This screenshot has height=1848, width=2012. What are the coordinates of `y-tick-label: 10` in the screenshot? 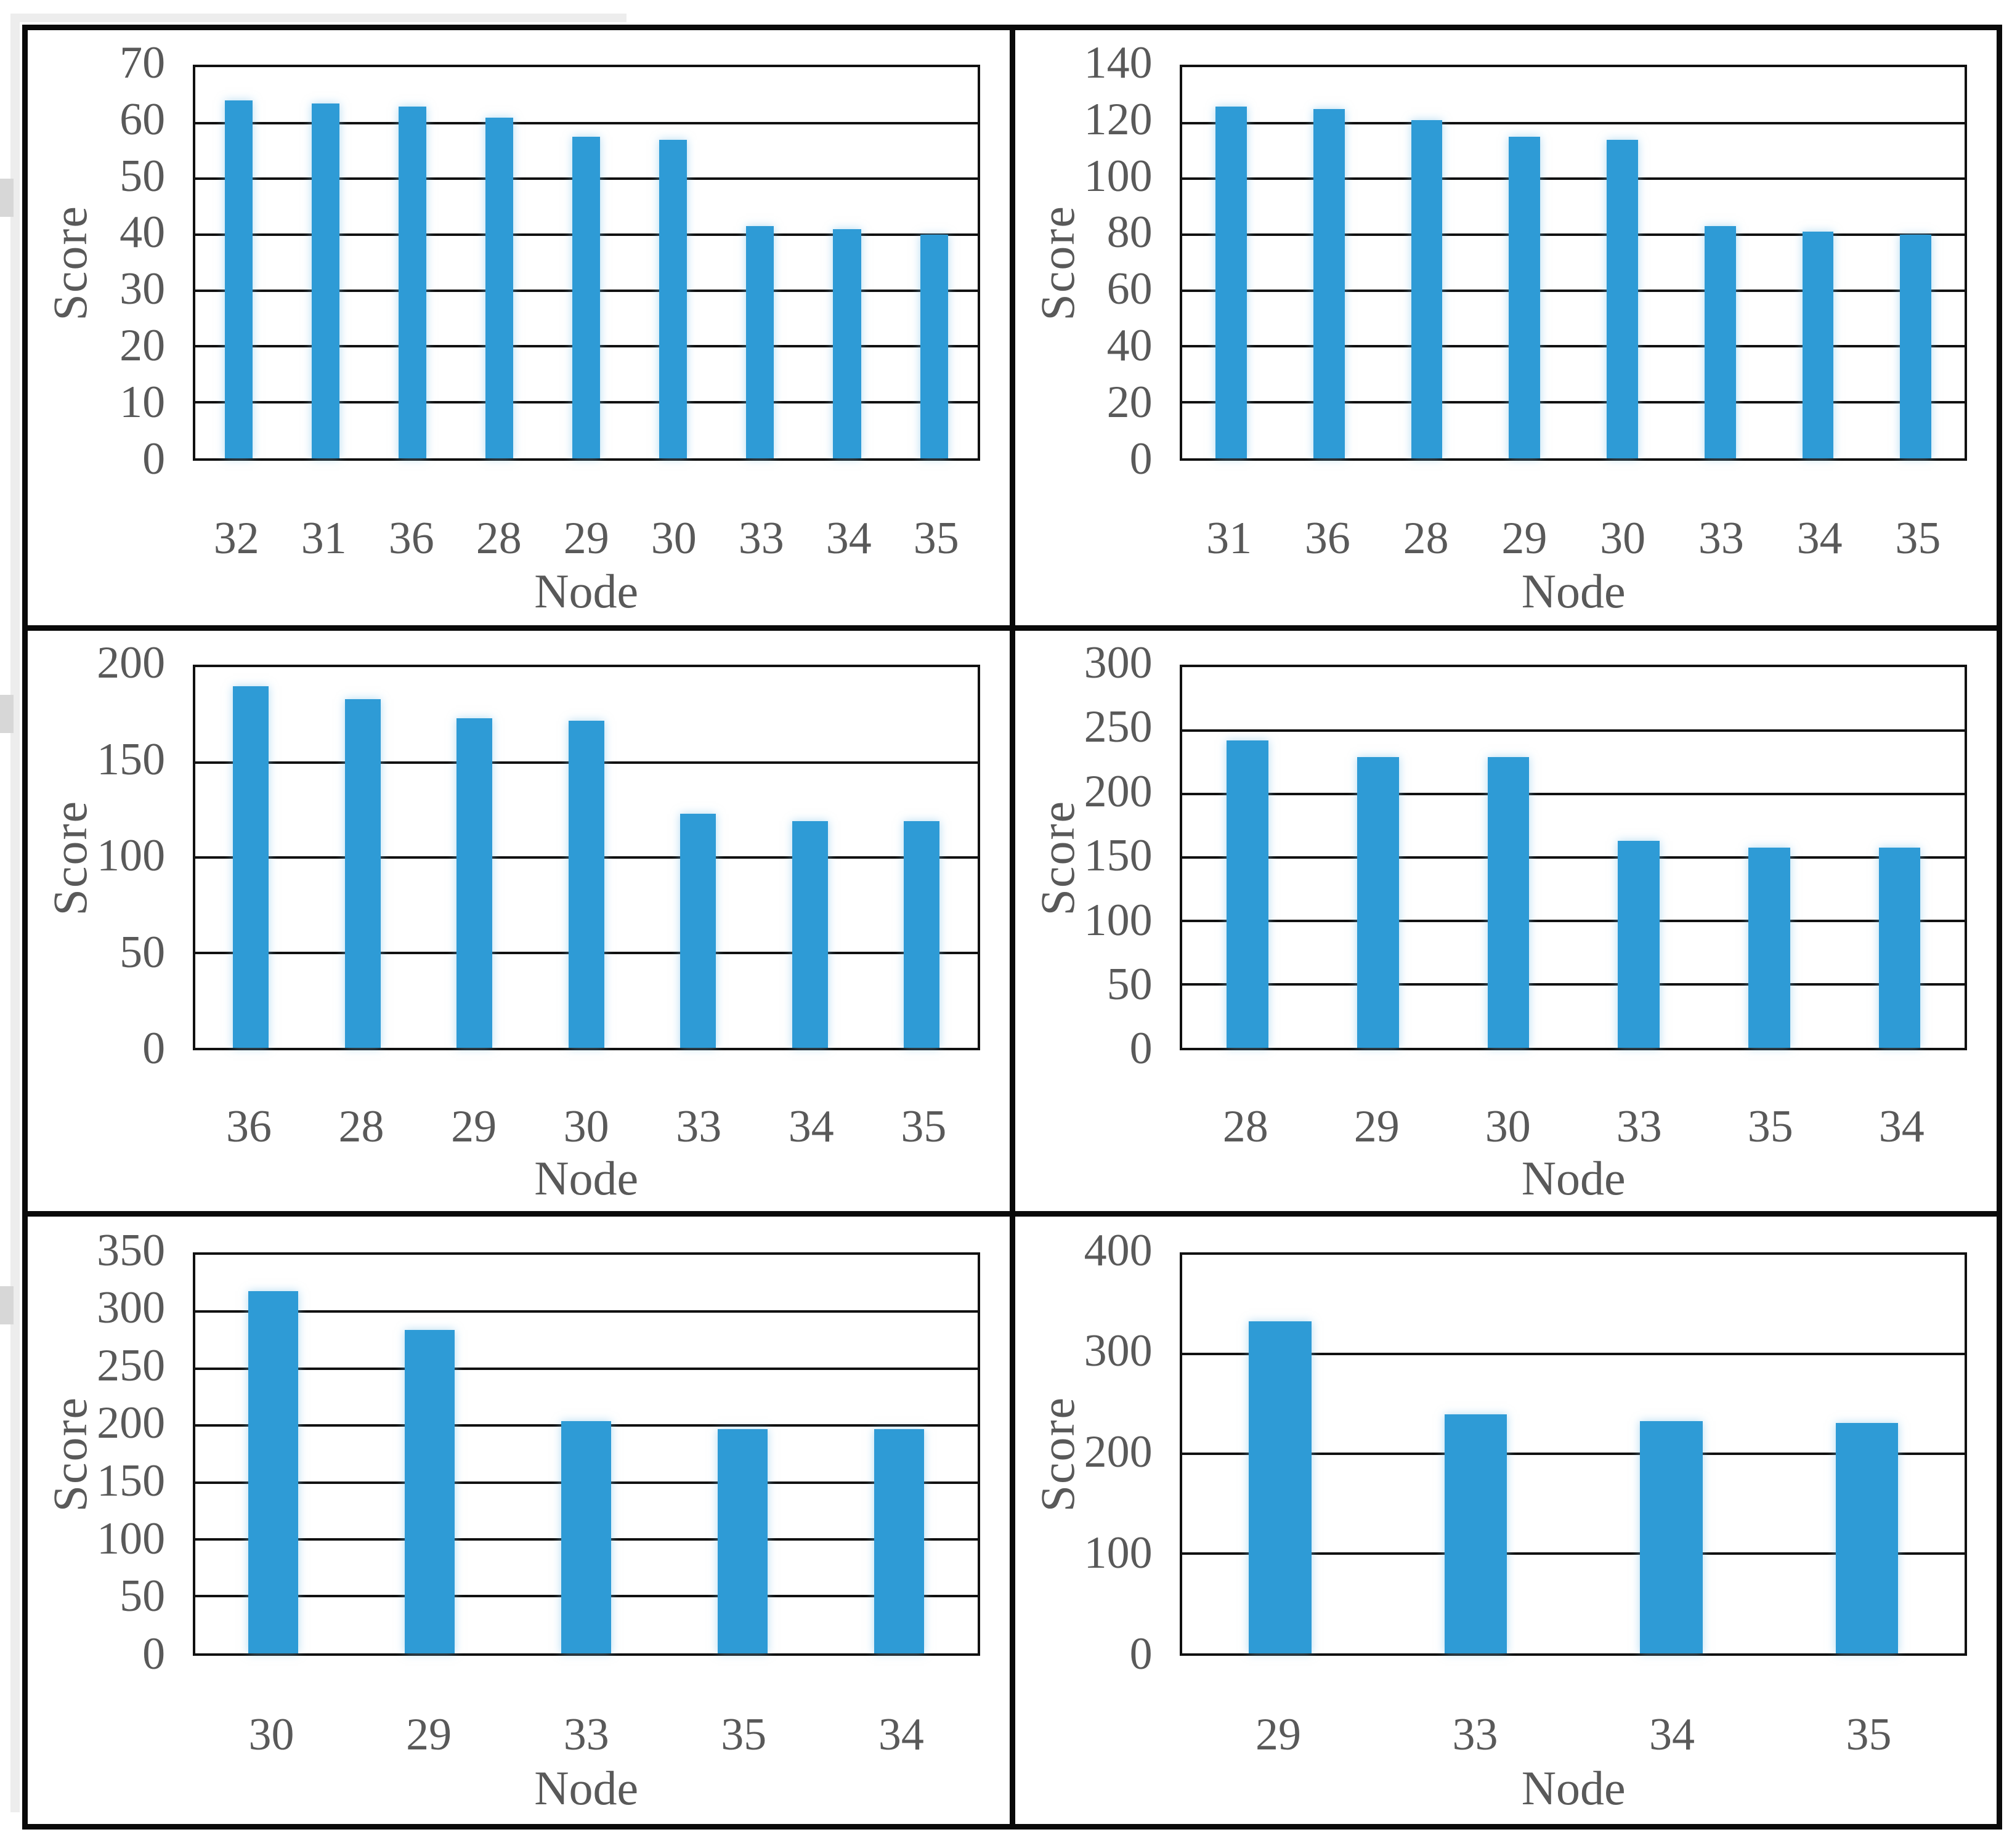 It's located at (143, 402).